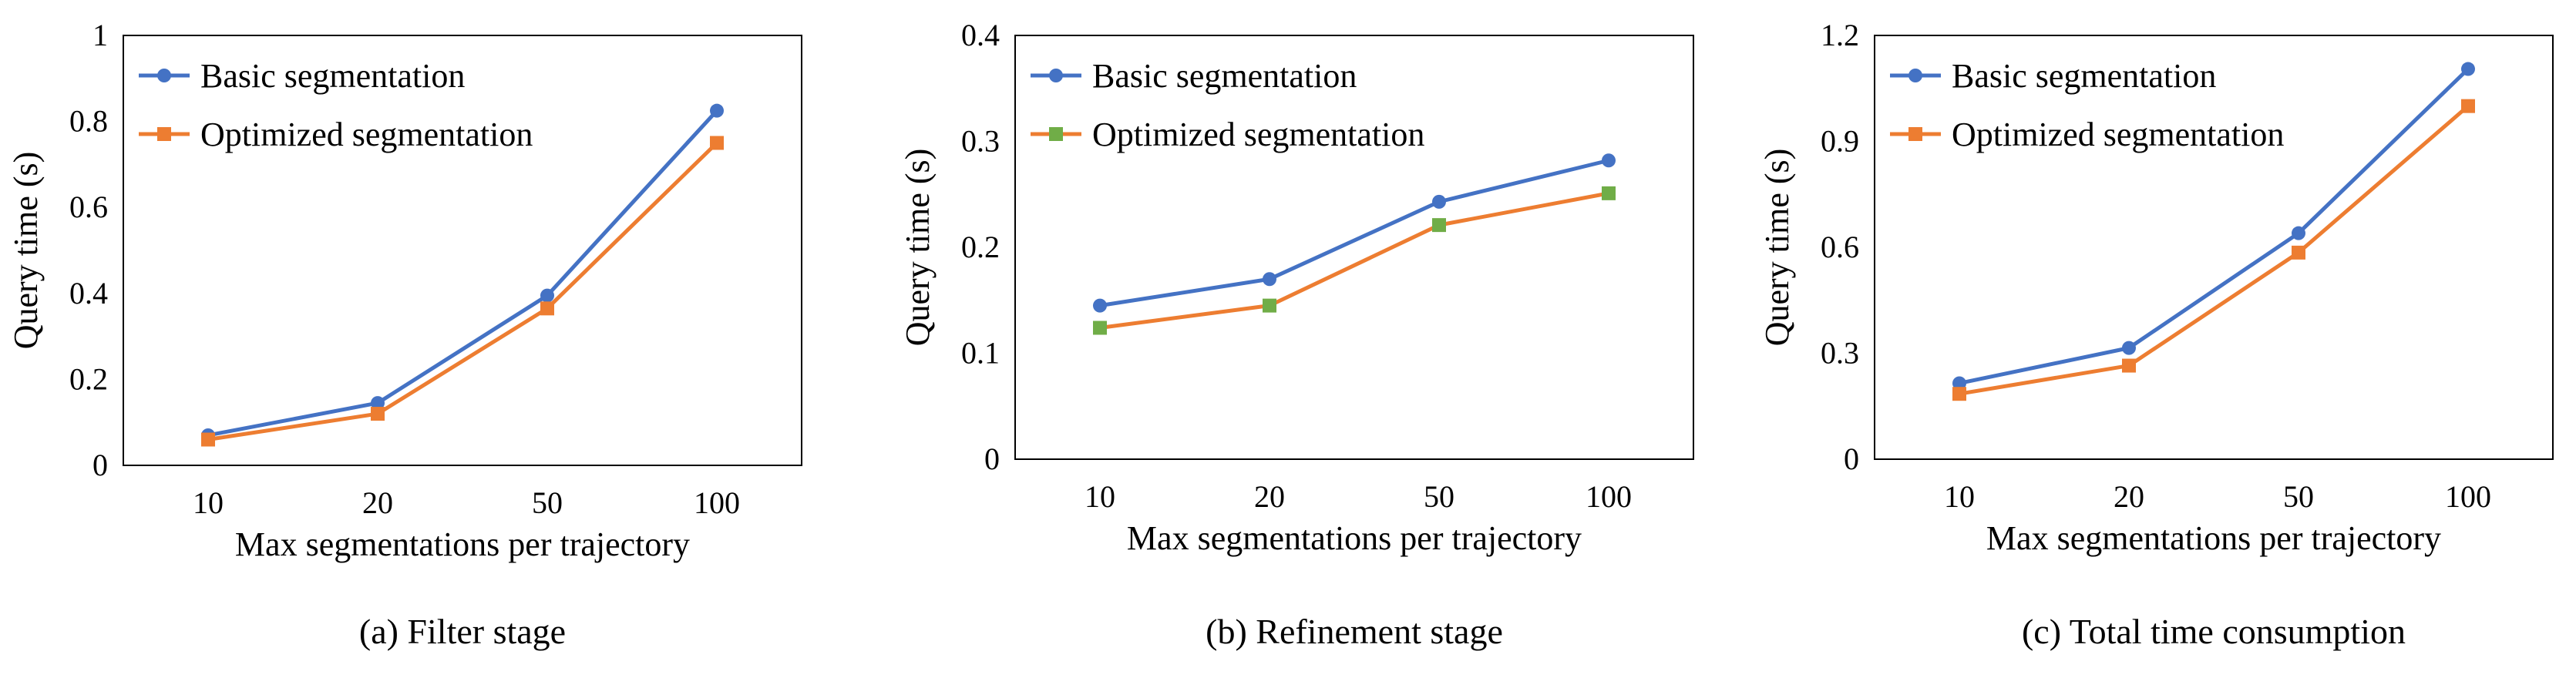 The width and height of the screenshot is (2576, 678). Describe the element at coordinates (1354, 632) in the screenshot. I see `chart-caption: (b) Refinement stage` at that location.